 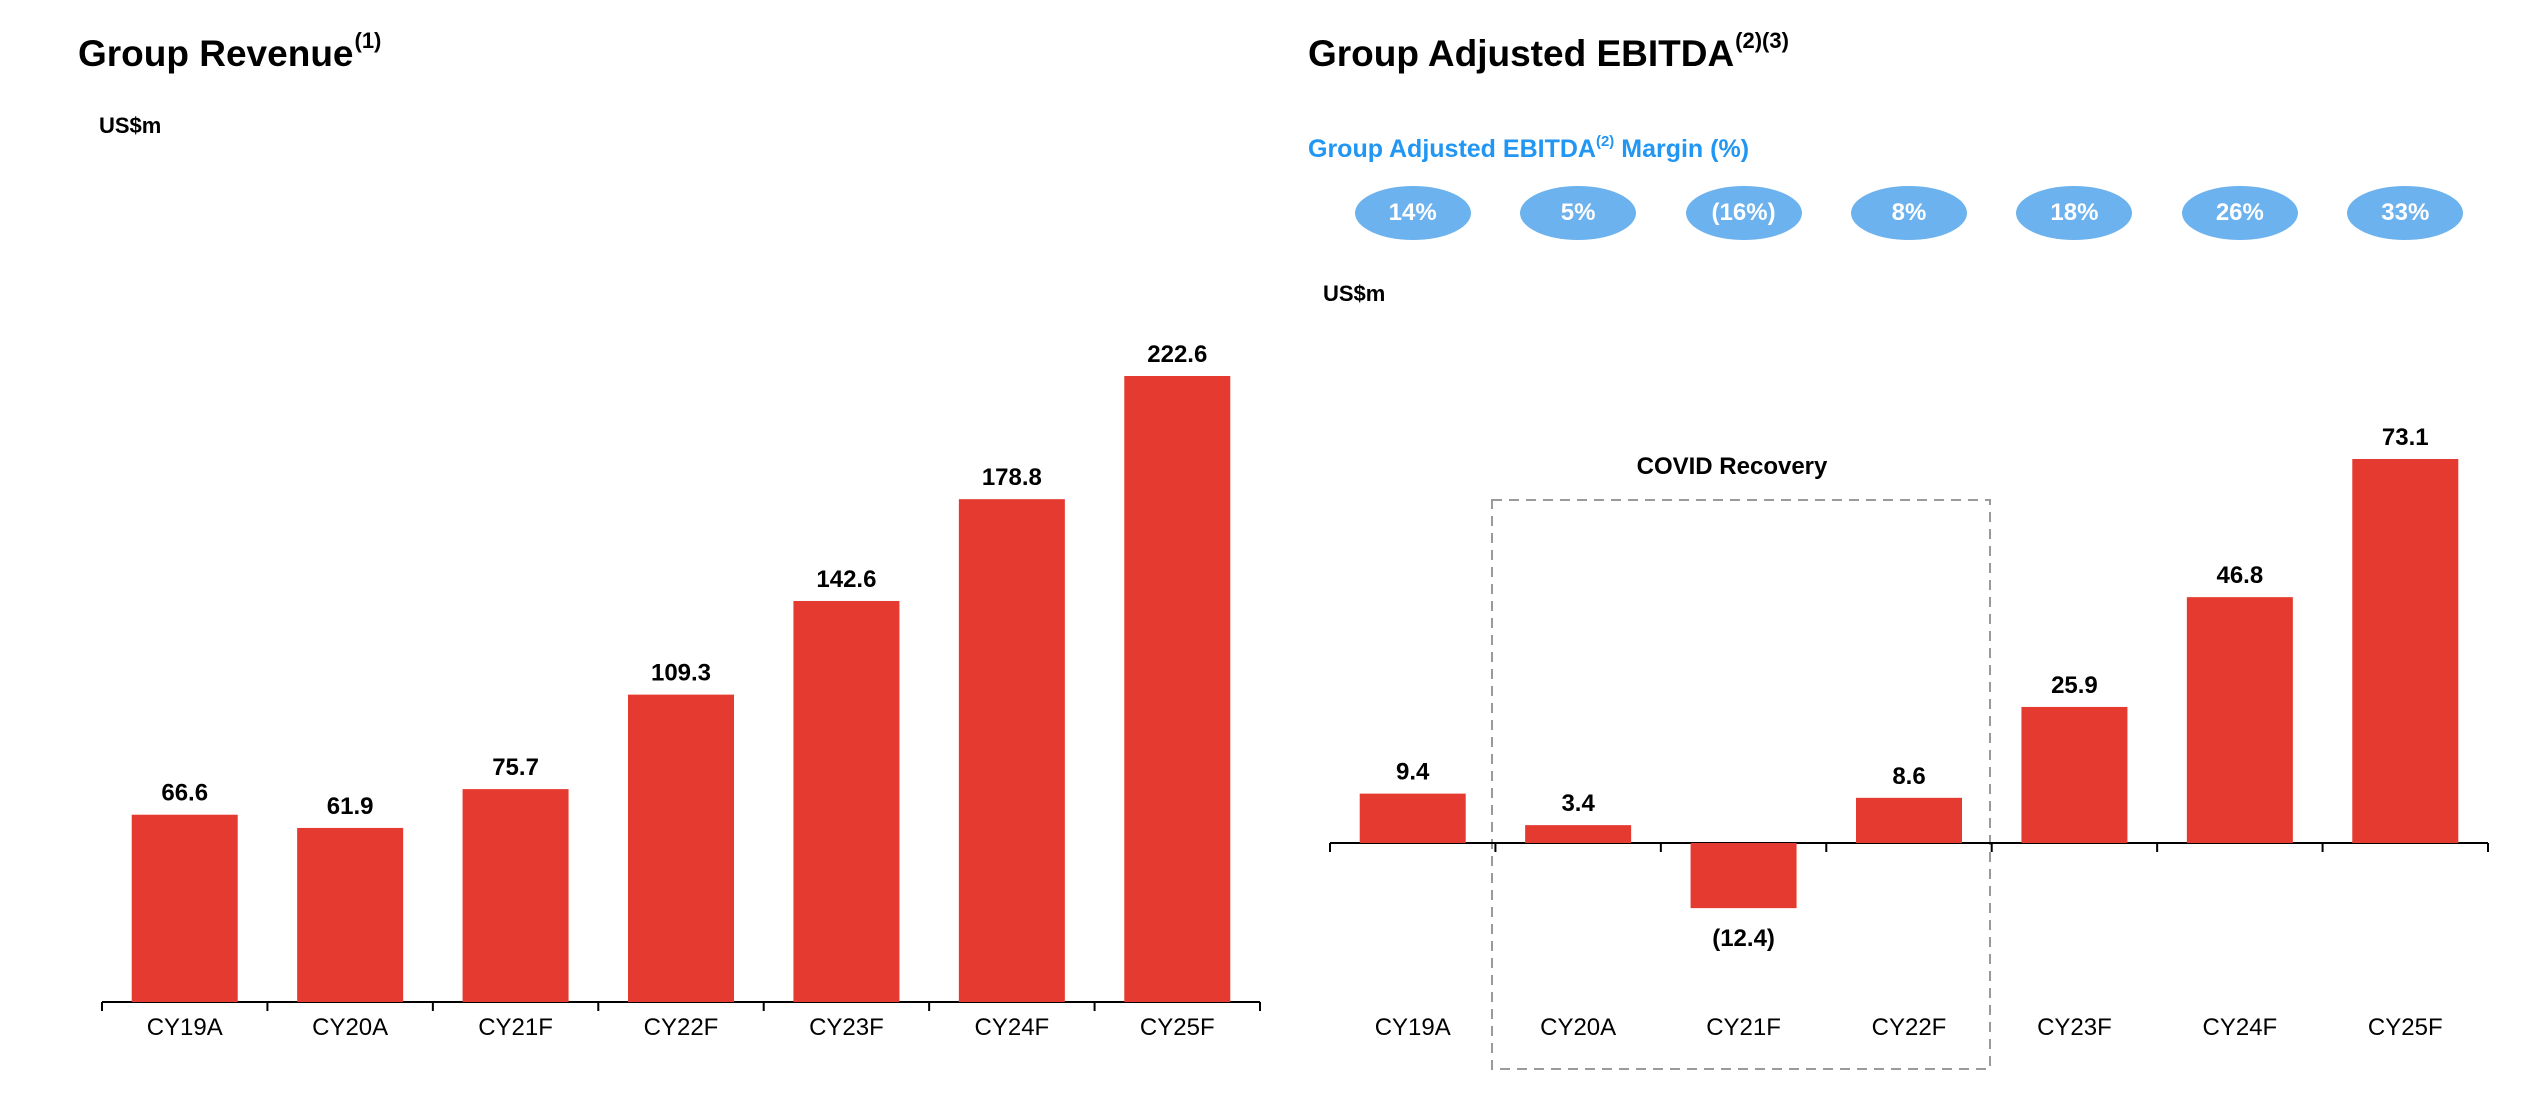 What do you see at coordinates (846, 579) in the screenshot?
I see `value-label: 142.6` at bounding box center [846, 579].